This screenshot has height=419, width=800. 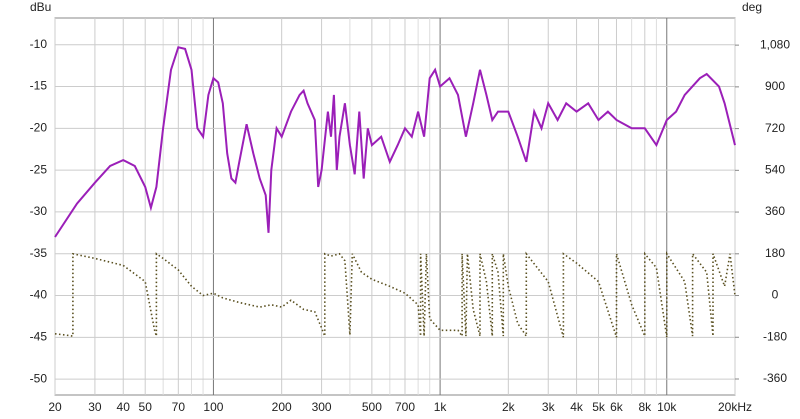 I want to click on x-tick-label: 100, so click(x=213, y=407).